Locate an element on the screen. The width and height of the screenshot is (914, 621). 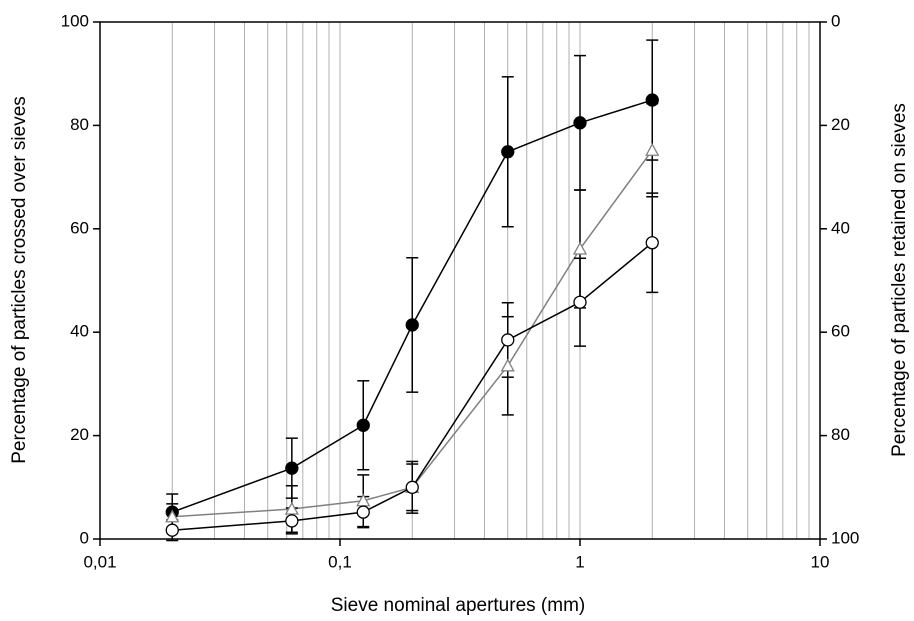
y-tick-label: 60 is located at coordinates (79, 227).